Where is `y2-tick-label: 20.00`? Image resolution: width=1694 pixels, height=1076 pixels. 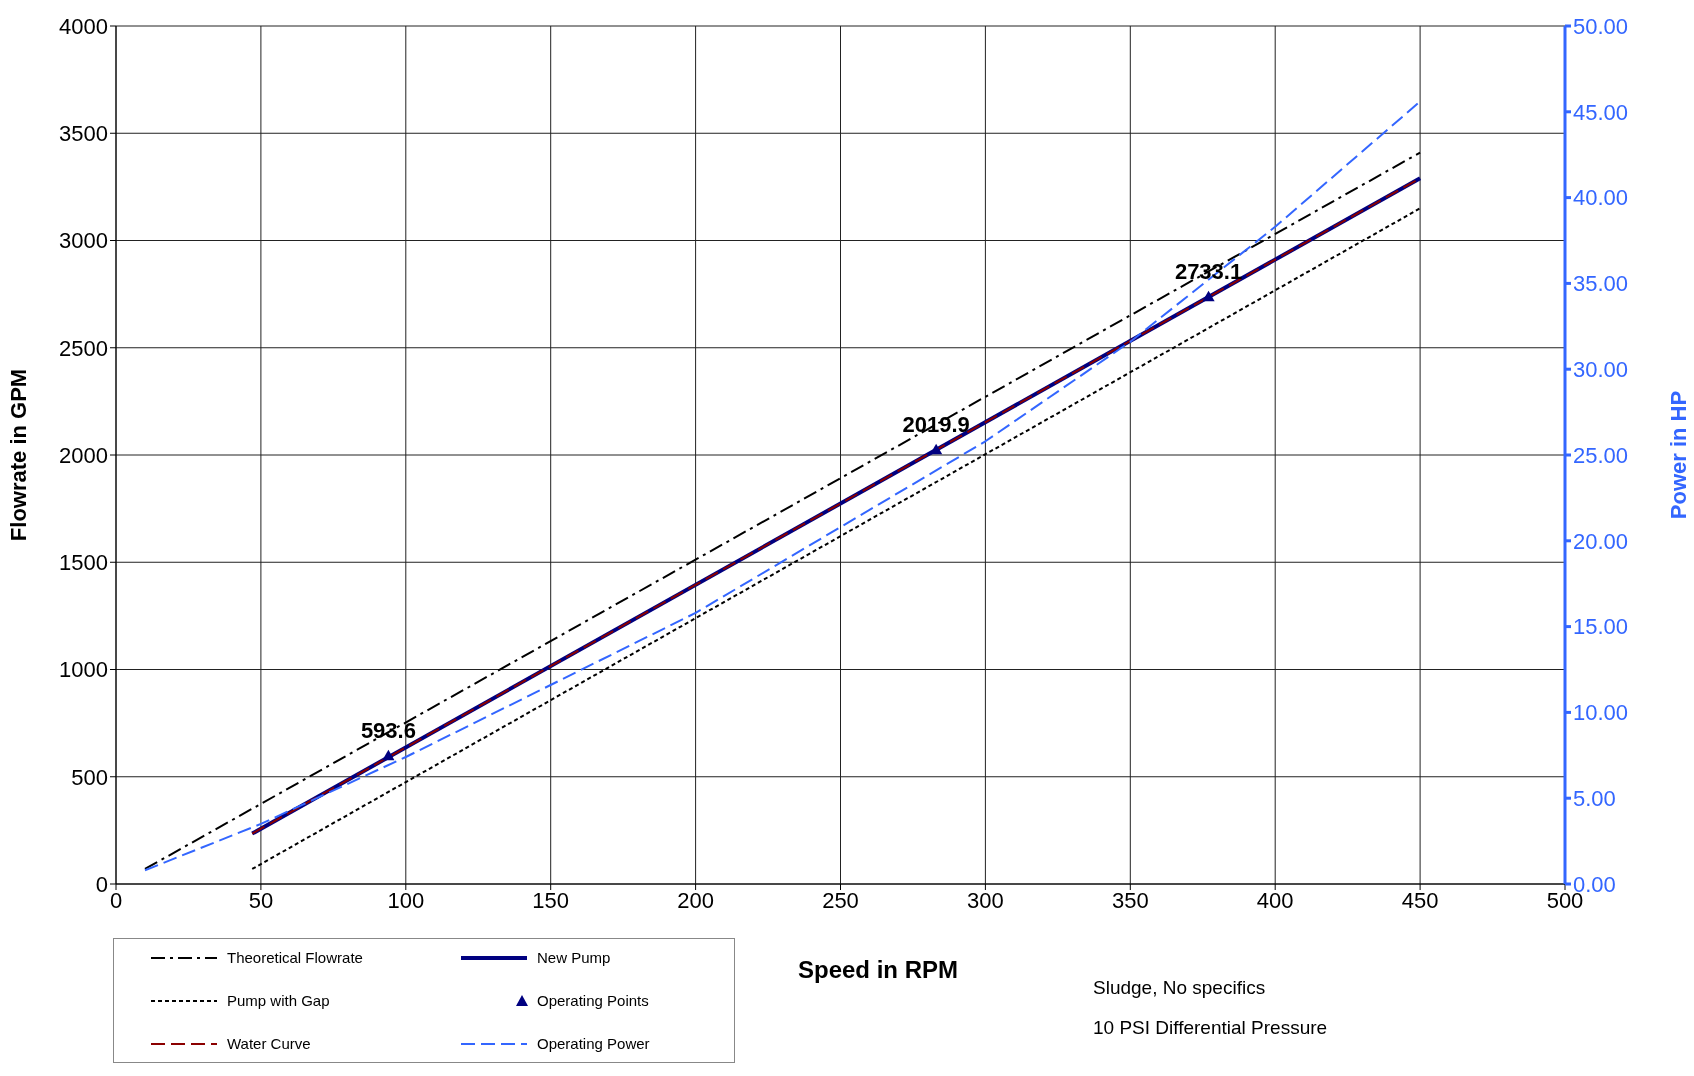 y2-tick-label: 20.00 is located at coordinates (1601, 541).